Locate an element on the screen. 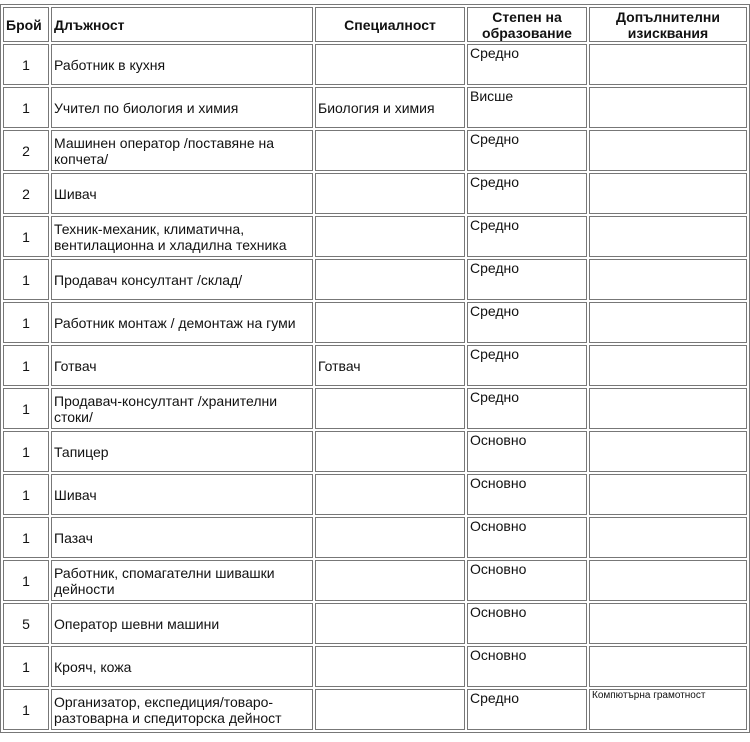  header-count: Брой is located at coordinates (26, 24).